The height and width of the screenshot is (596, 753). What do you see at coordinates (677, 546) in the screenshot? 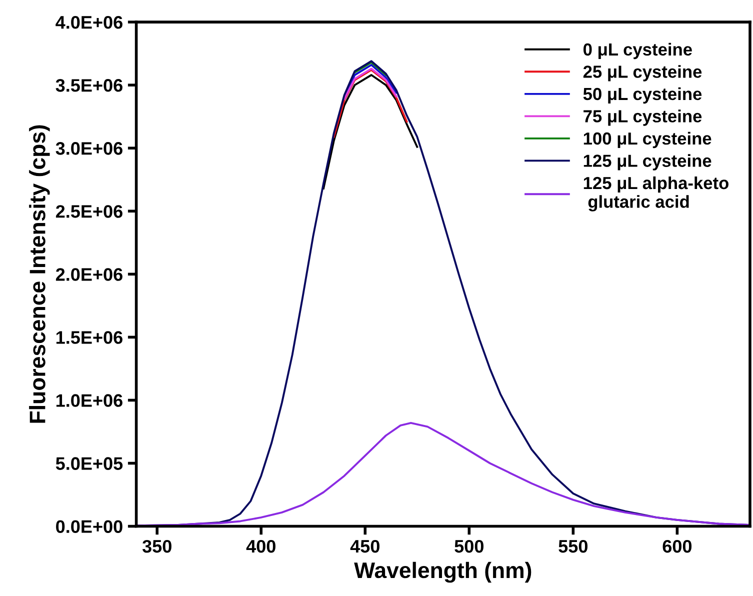
I see `x-tick-label: 600` at bounding box center [677, 546].